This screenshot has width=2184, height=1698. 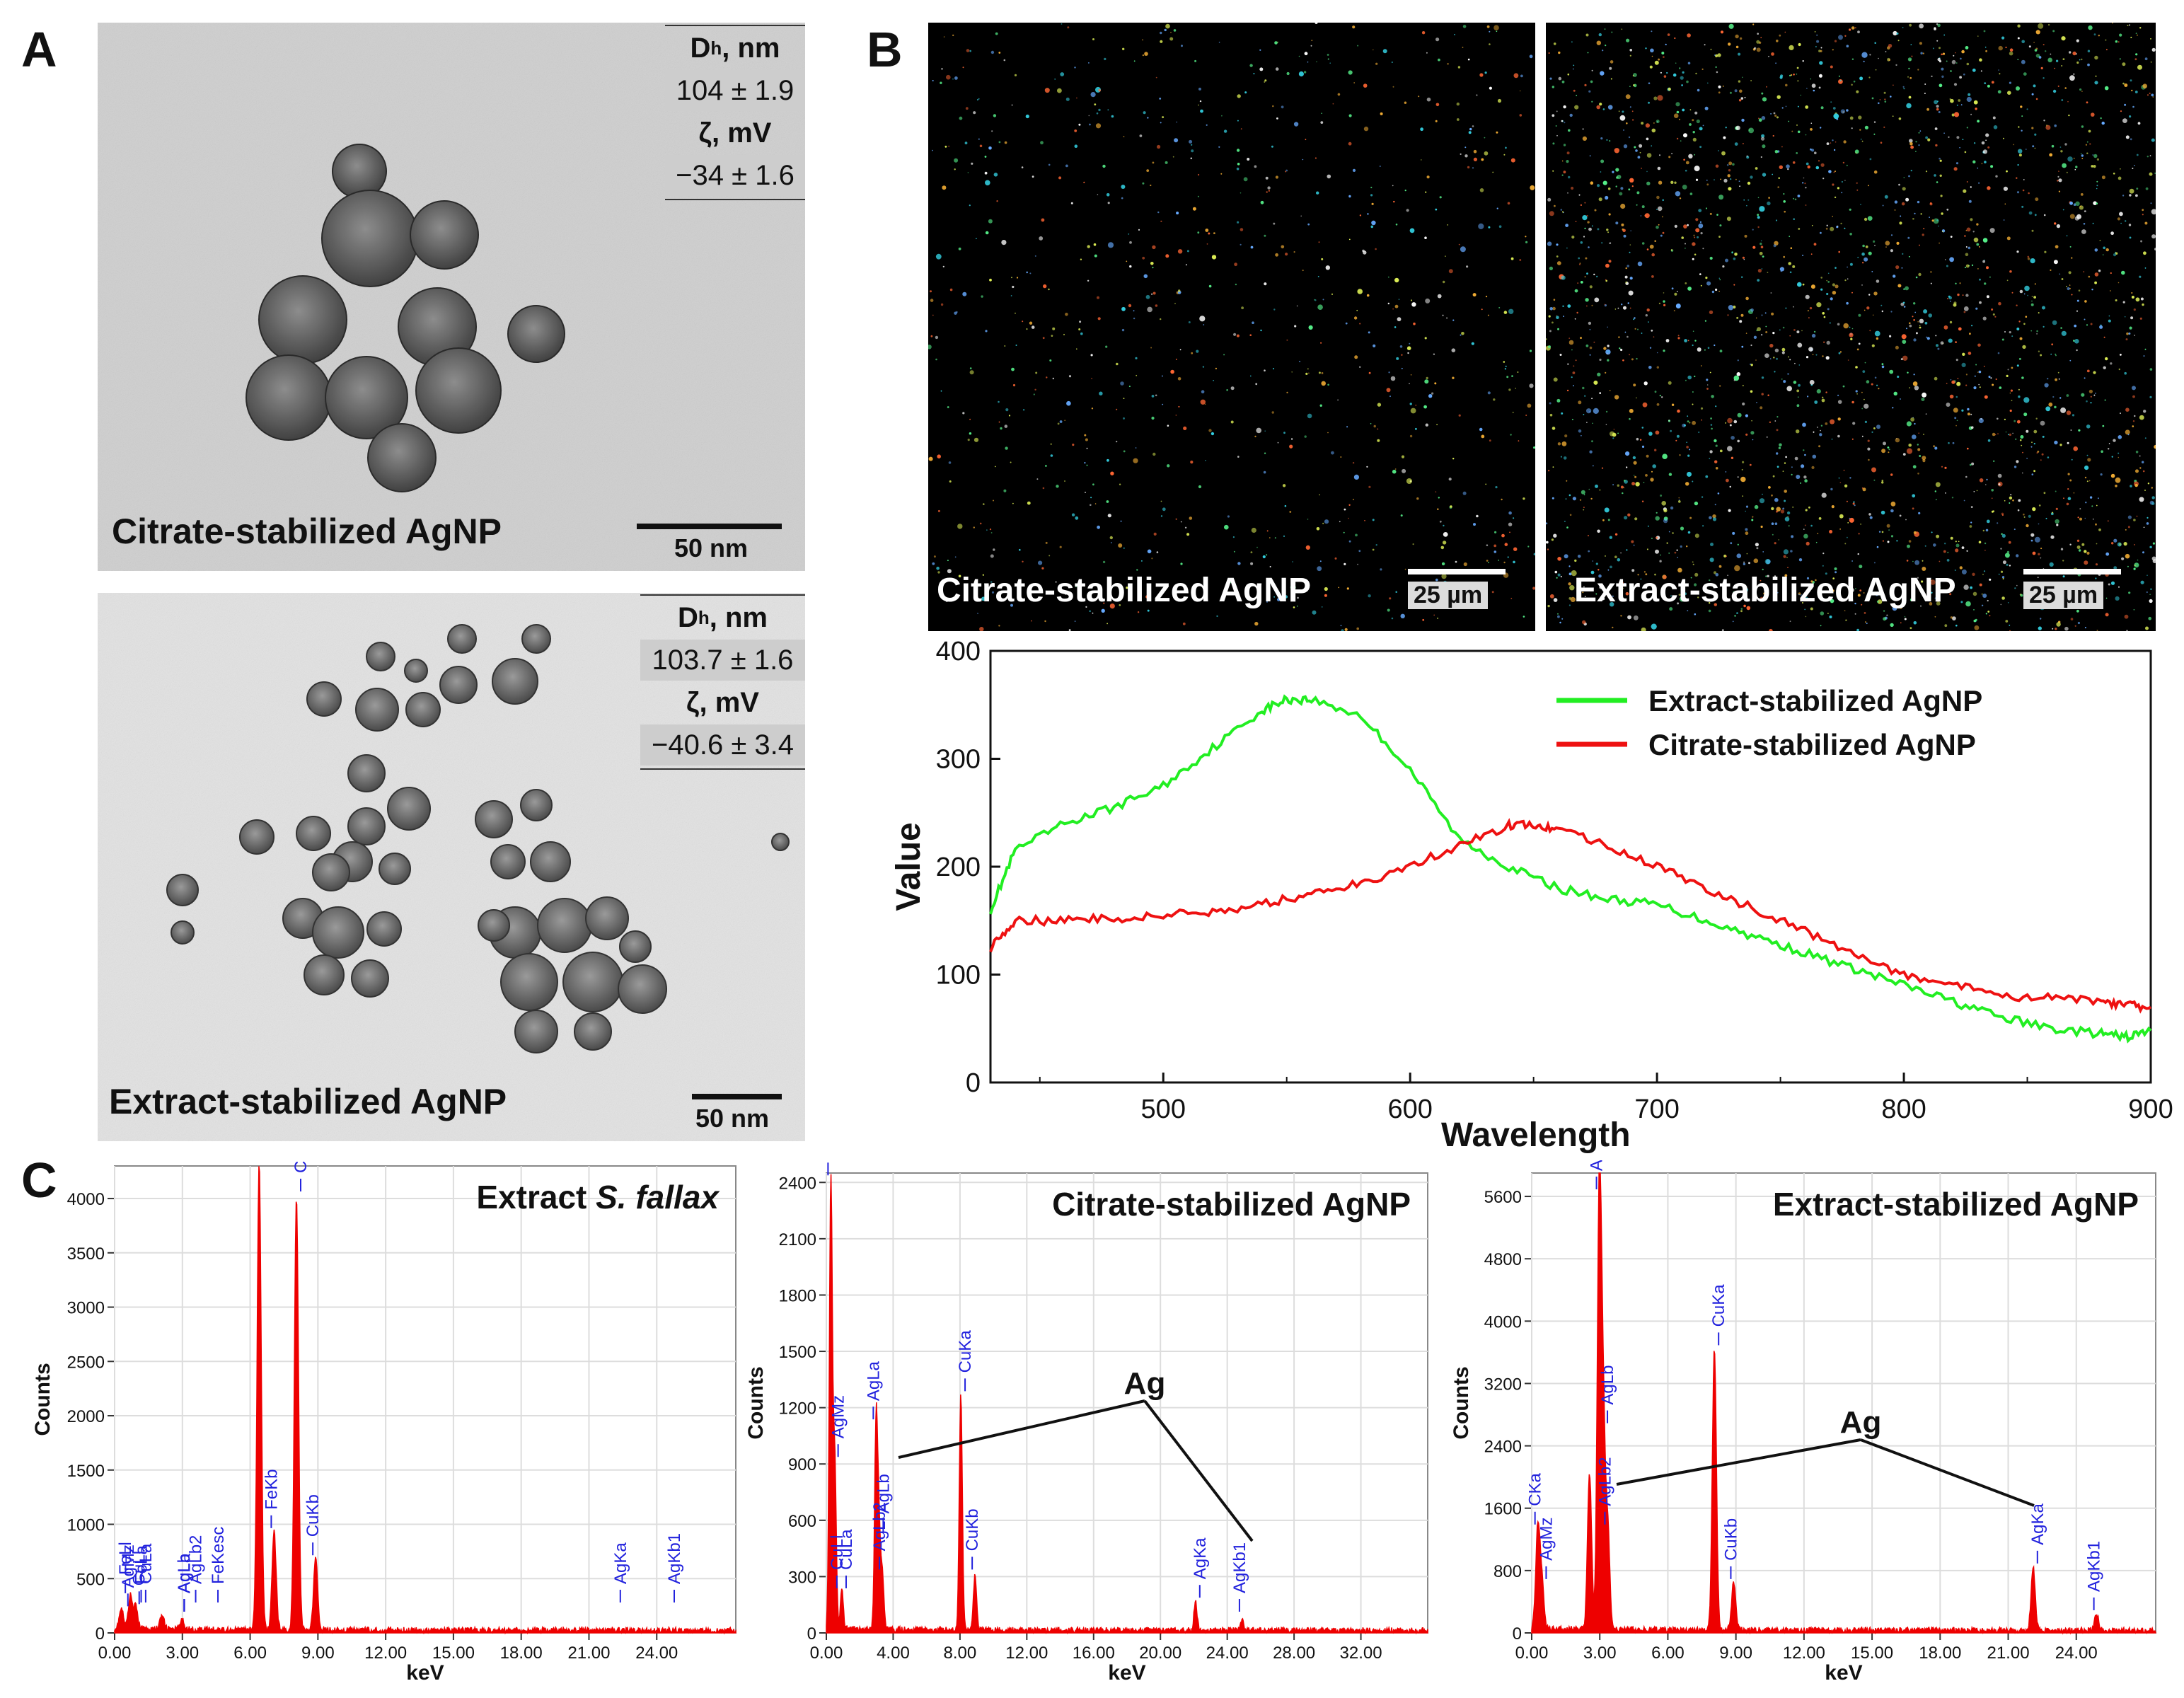 What do you see at coordinates (1843, 1404) in the screenshot?
I see `eds-spectrum` at bounding box center [1843, 1404].